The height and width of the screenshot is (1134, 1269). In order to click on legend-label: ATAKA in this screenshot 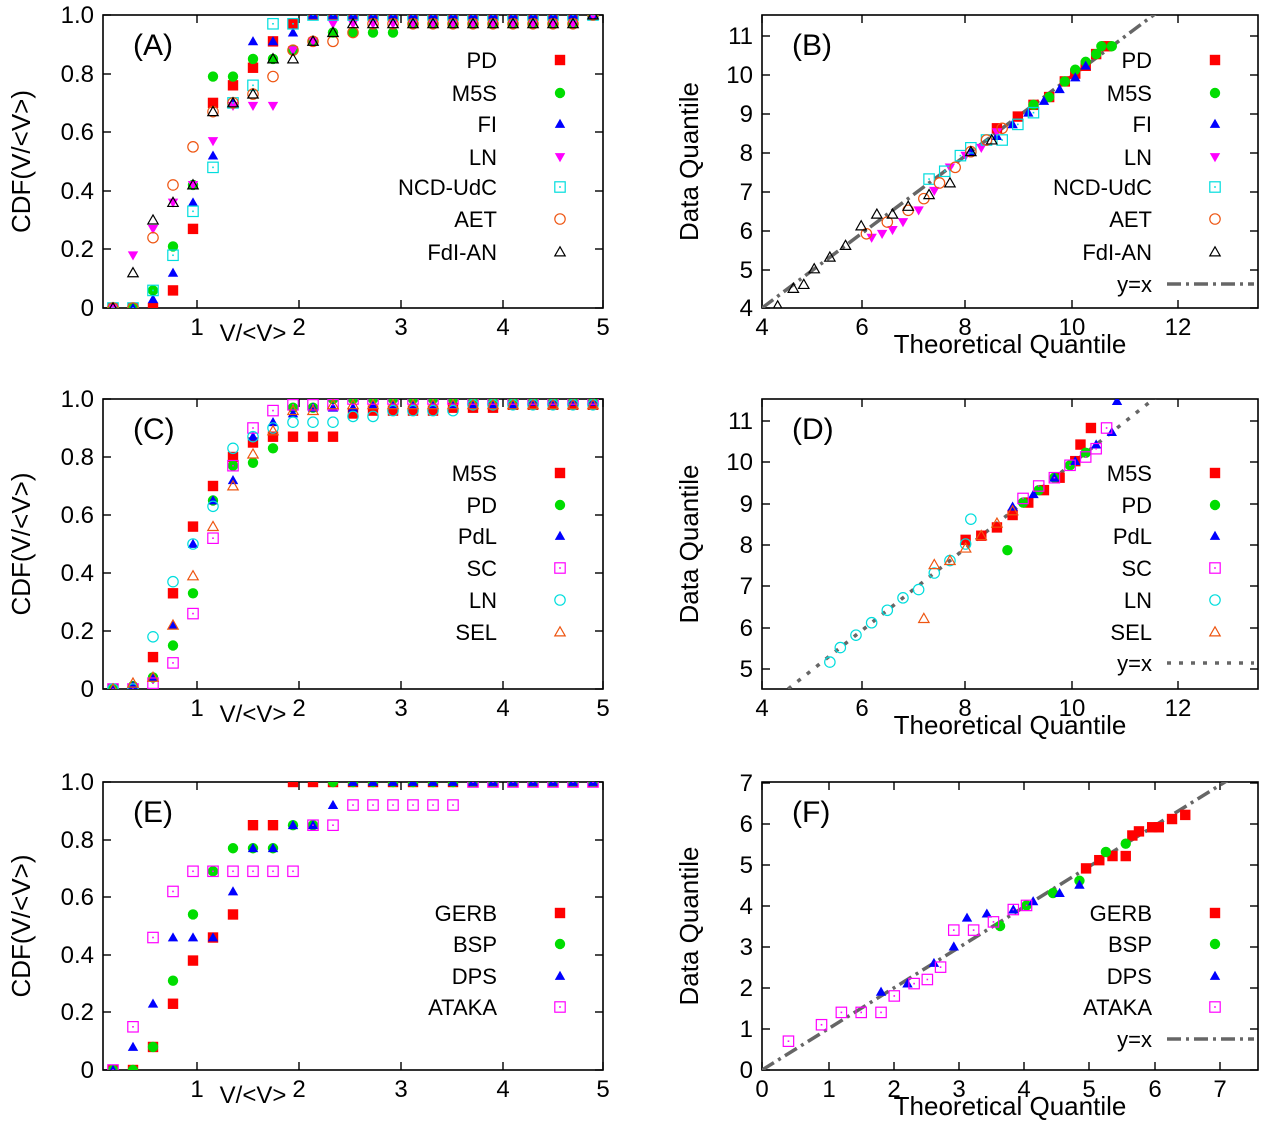, I will do `click(462, 1007)`.